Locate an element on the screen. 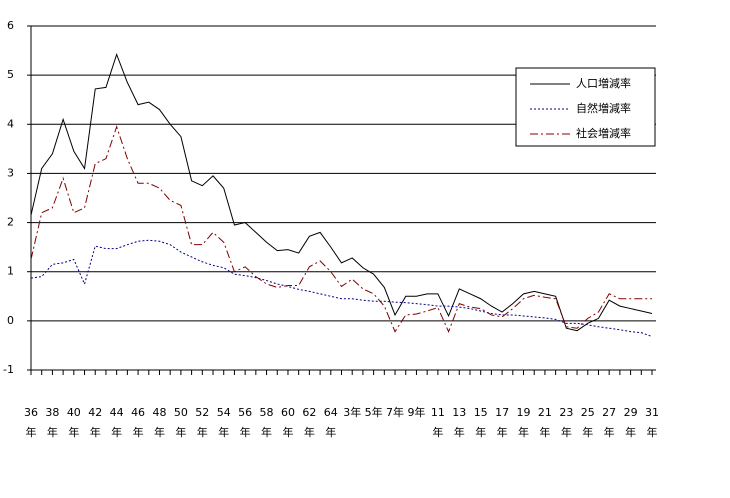  x-tick-label: 46年 is located at coordinates (138, 422).